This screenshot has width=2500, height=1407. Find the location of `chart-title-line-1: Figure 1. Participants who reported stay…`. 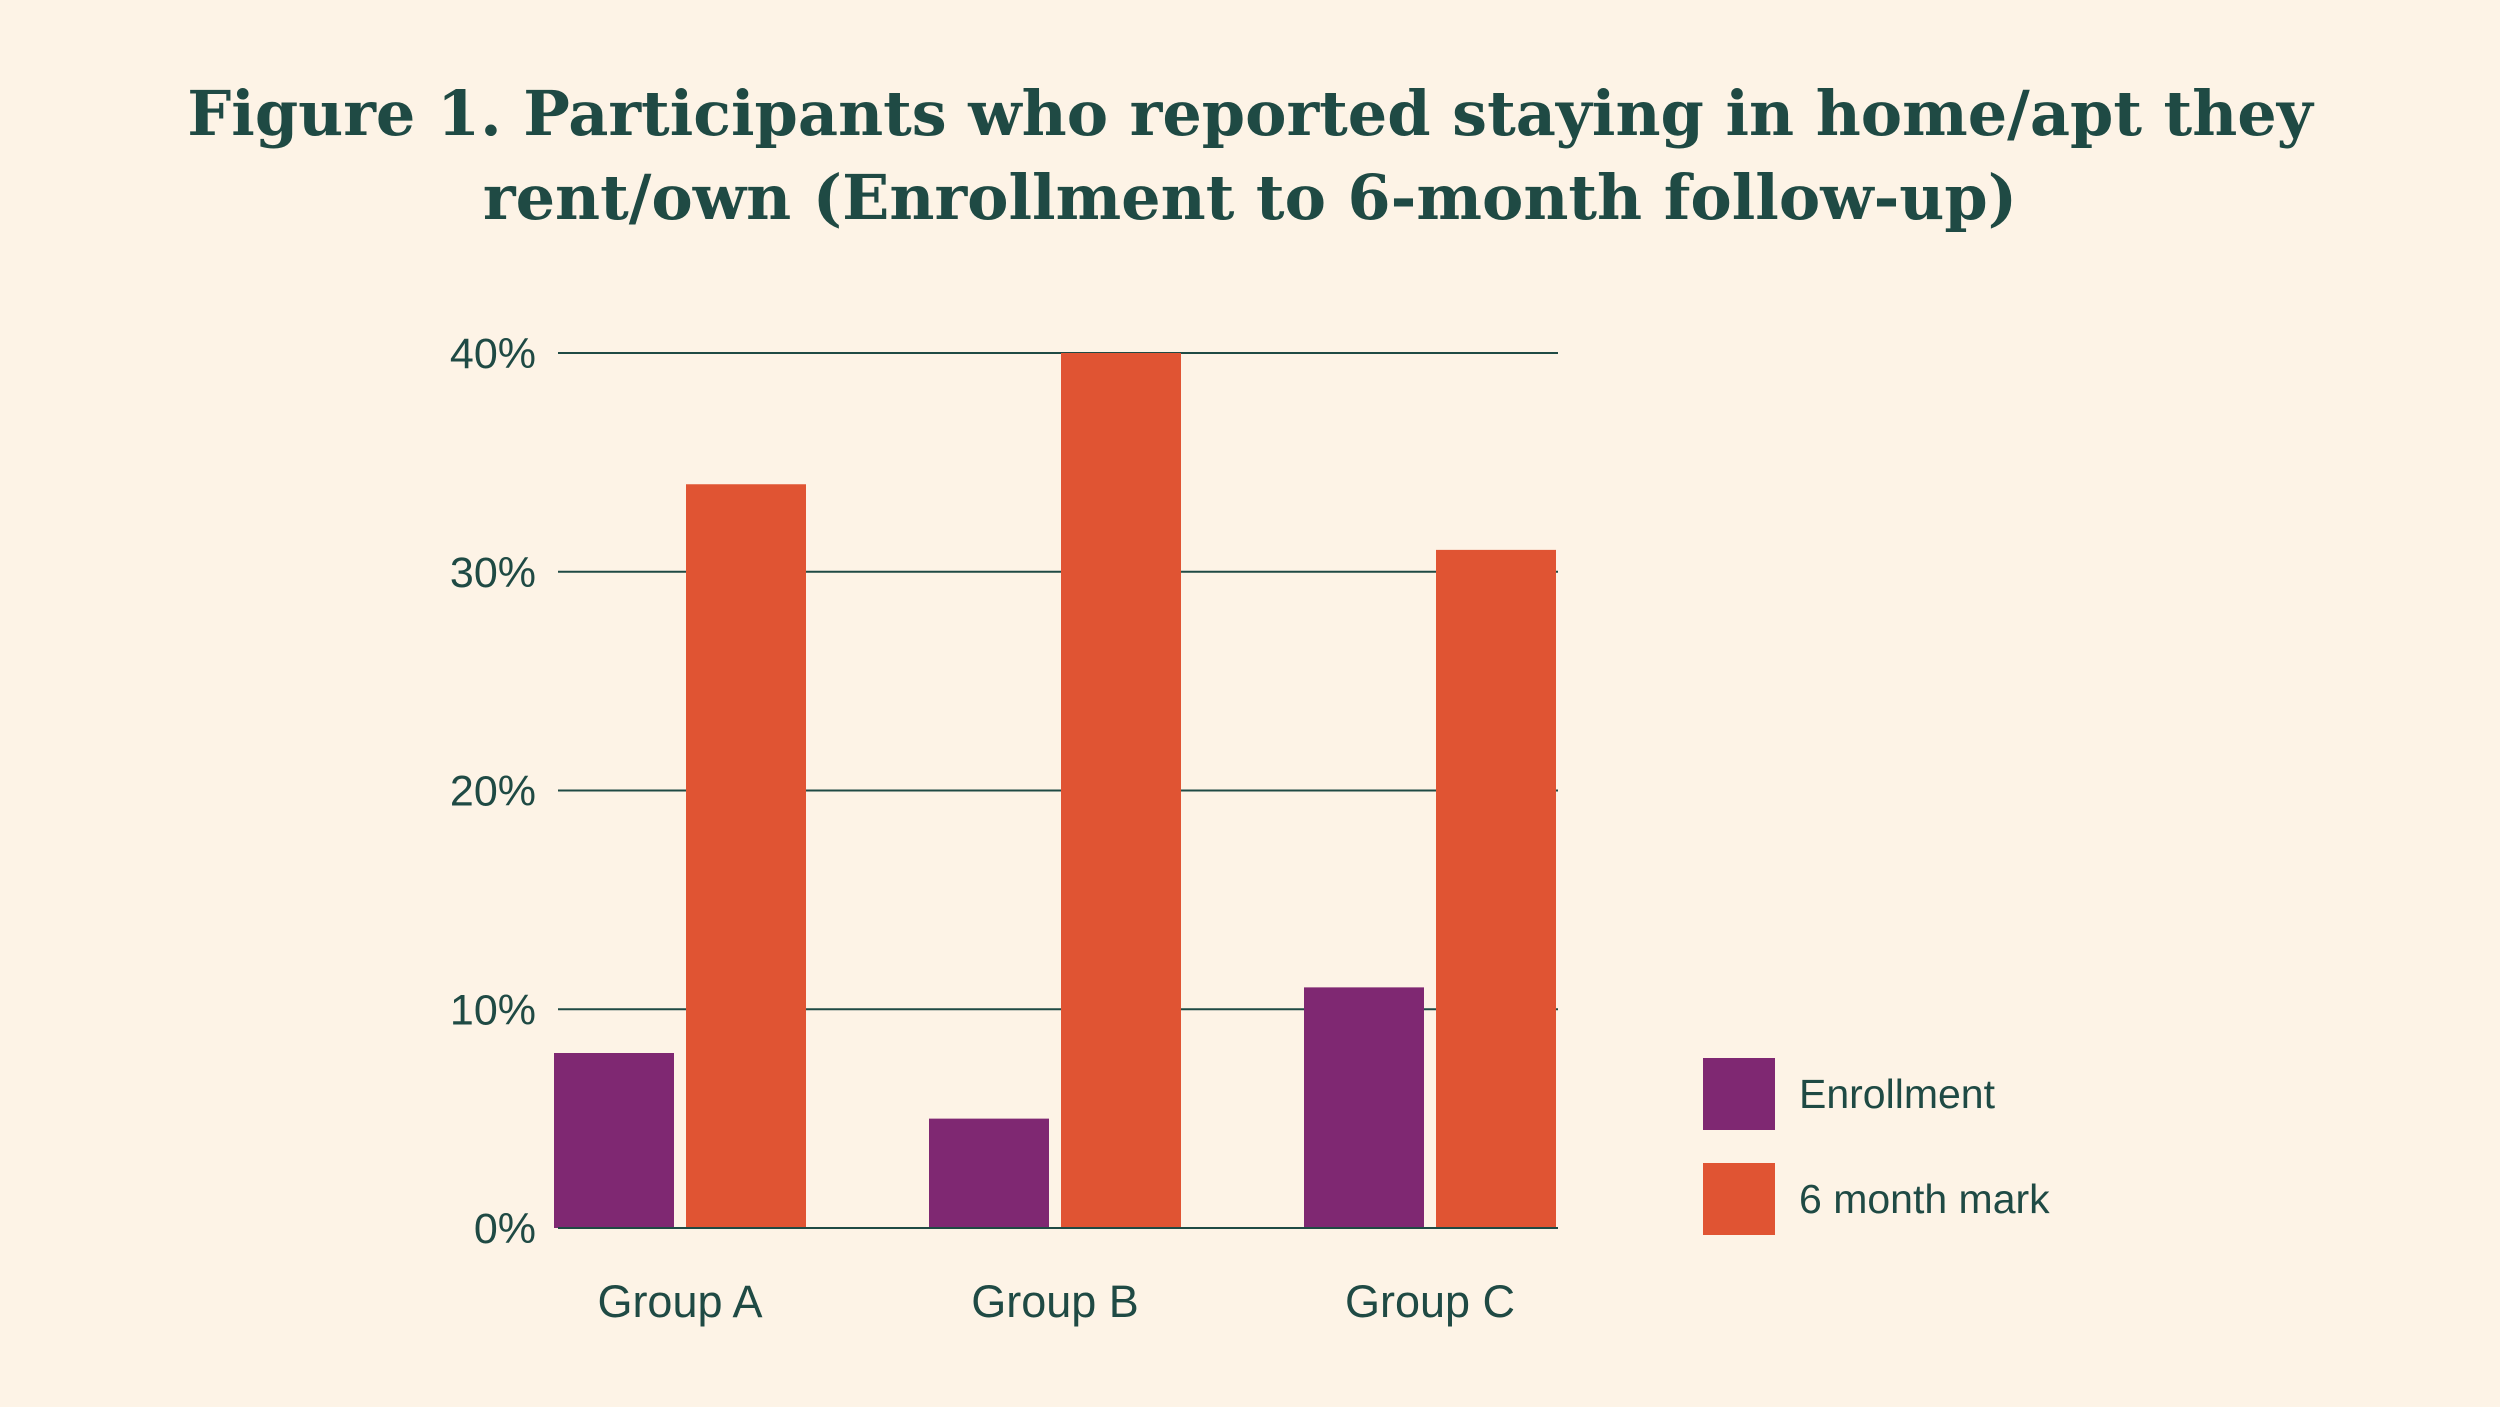

chart-title-line-1: Figure 1. Participants who reported stay… is located at coordinates (1250, 113).